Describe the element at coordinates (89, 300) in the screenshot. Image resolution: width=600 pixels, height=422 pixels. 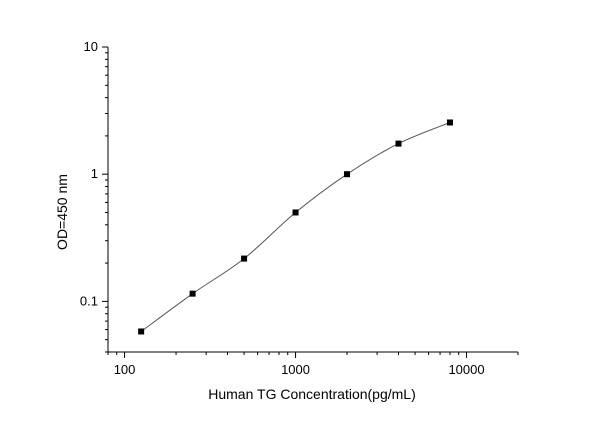
I see `y-tick-label: 0.1` at that location.